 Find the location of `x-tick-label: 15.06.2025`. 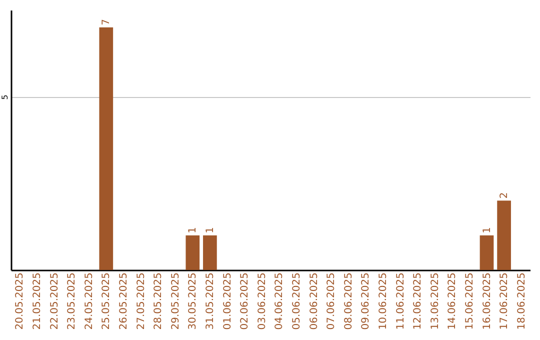

x-tick-label: 15.06.2025 is located at coordinates (470, 301).